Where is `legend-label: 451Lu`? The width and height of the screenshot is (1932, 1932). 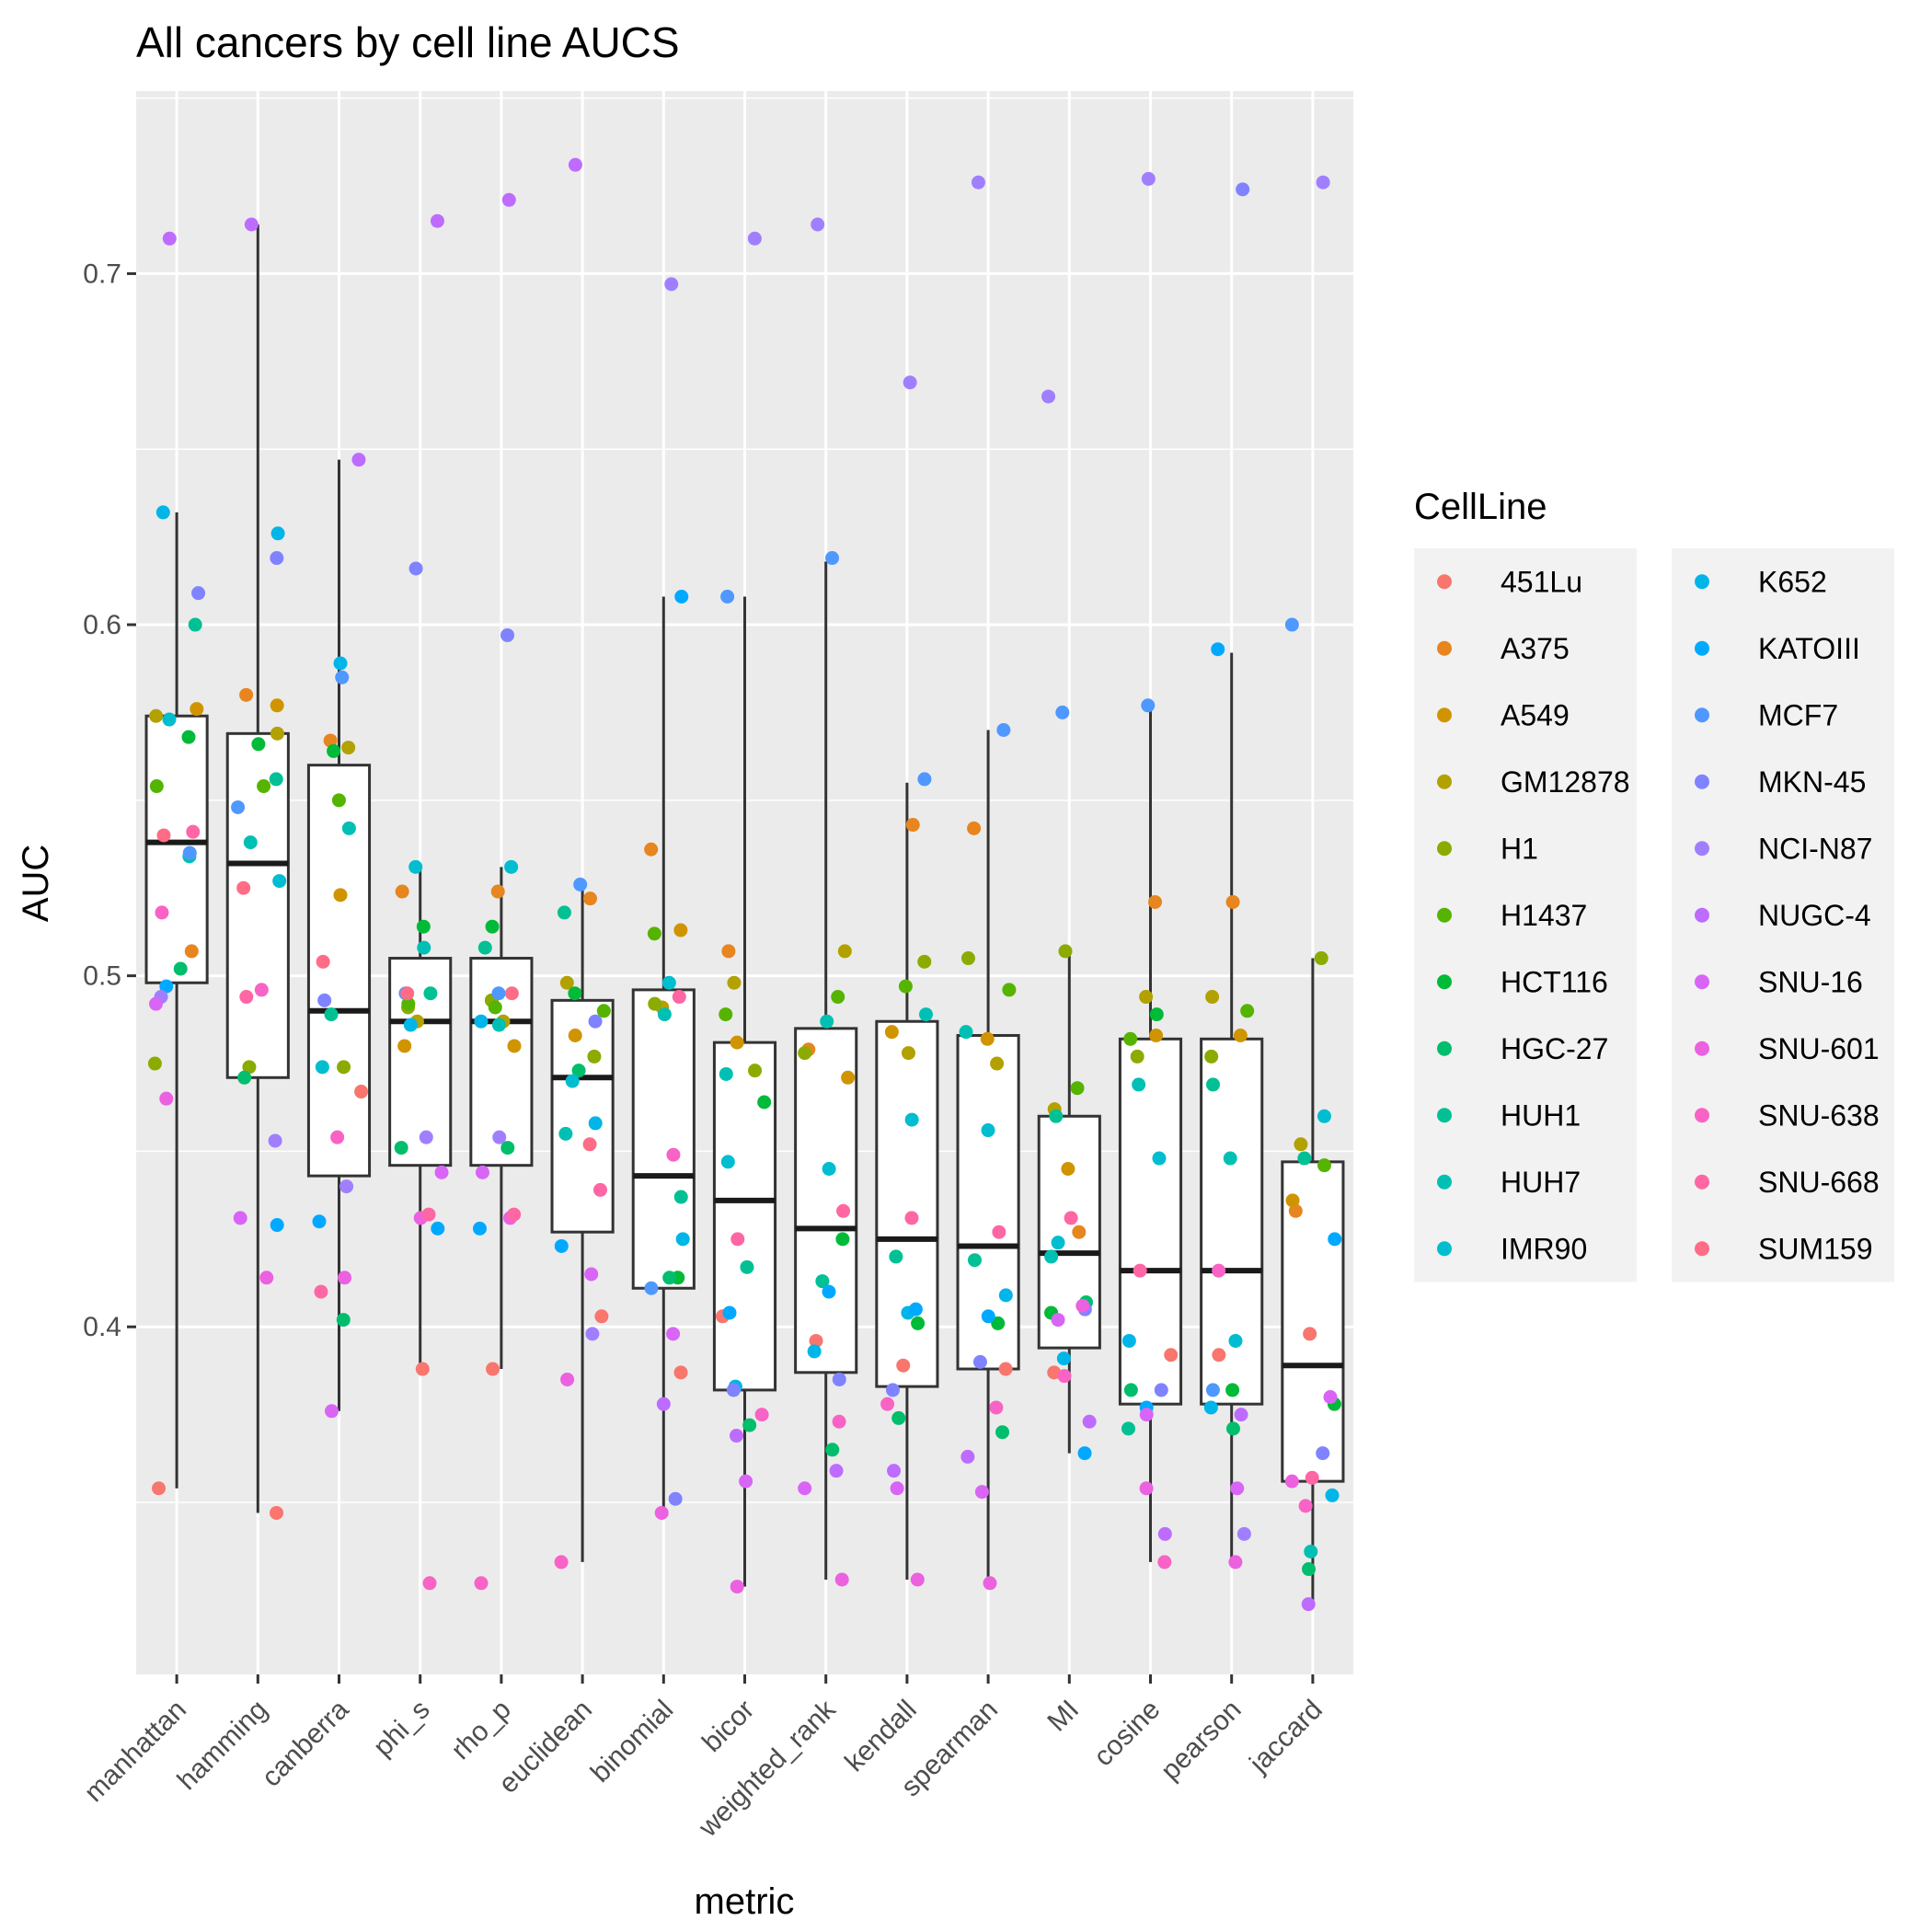
legend-label: 451Lu is located at coordinates (1541, 581).